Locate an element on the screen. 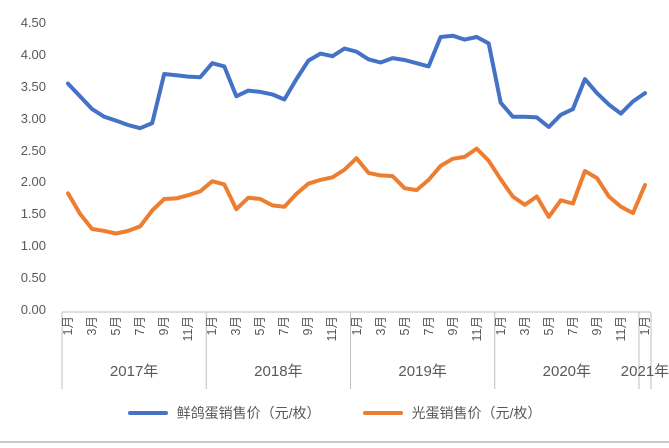 This screenshot has height=448, width=669. y-tick-label: 0.00 is located at coordinates (33, 309).